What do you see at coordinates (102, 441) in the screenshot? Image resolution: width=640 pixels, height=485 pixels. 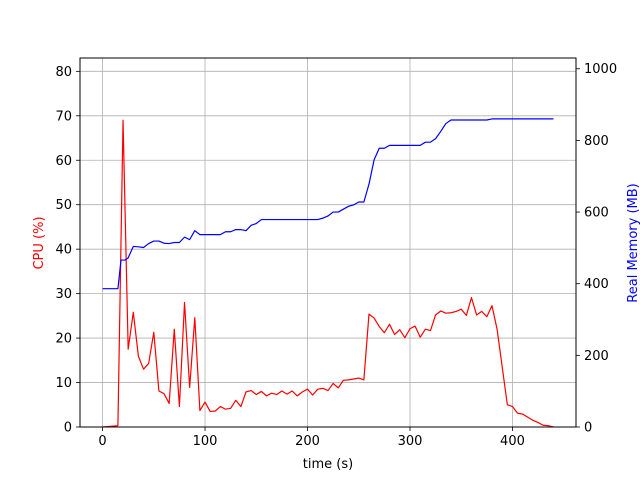 I see `x-tick-label: 0` at bounding box center [102, 441].